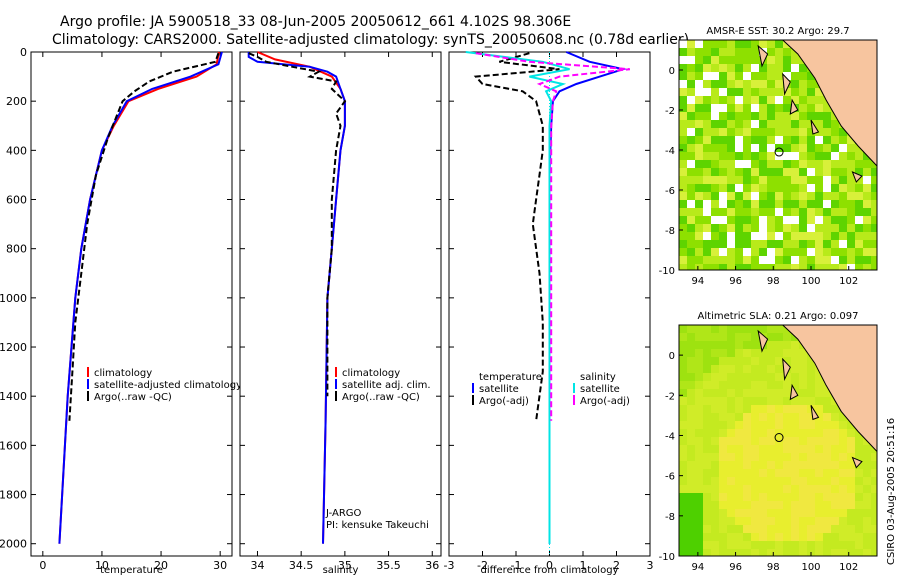  I want to click on y-tick-label: 0, so click(672, 356).